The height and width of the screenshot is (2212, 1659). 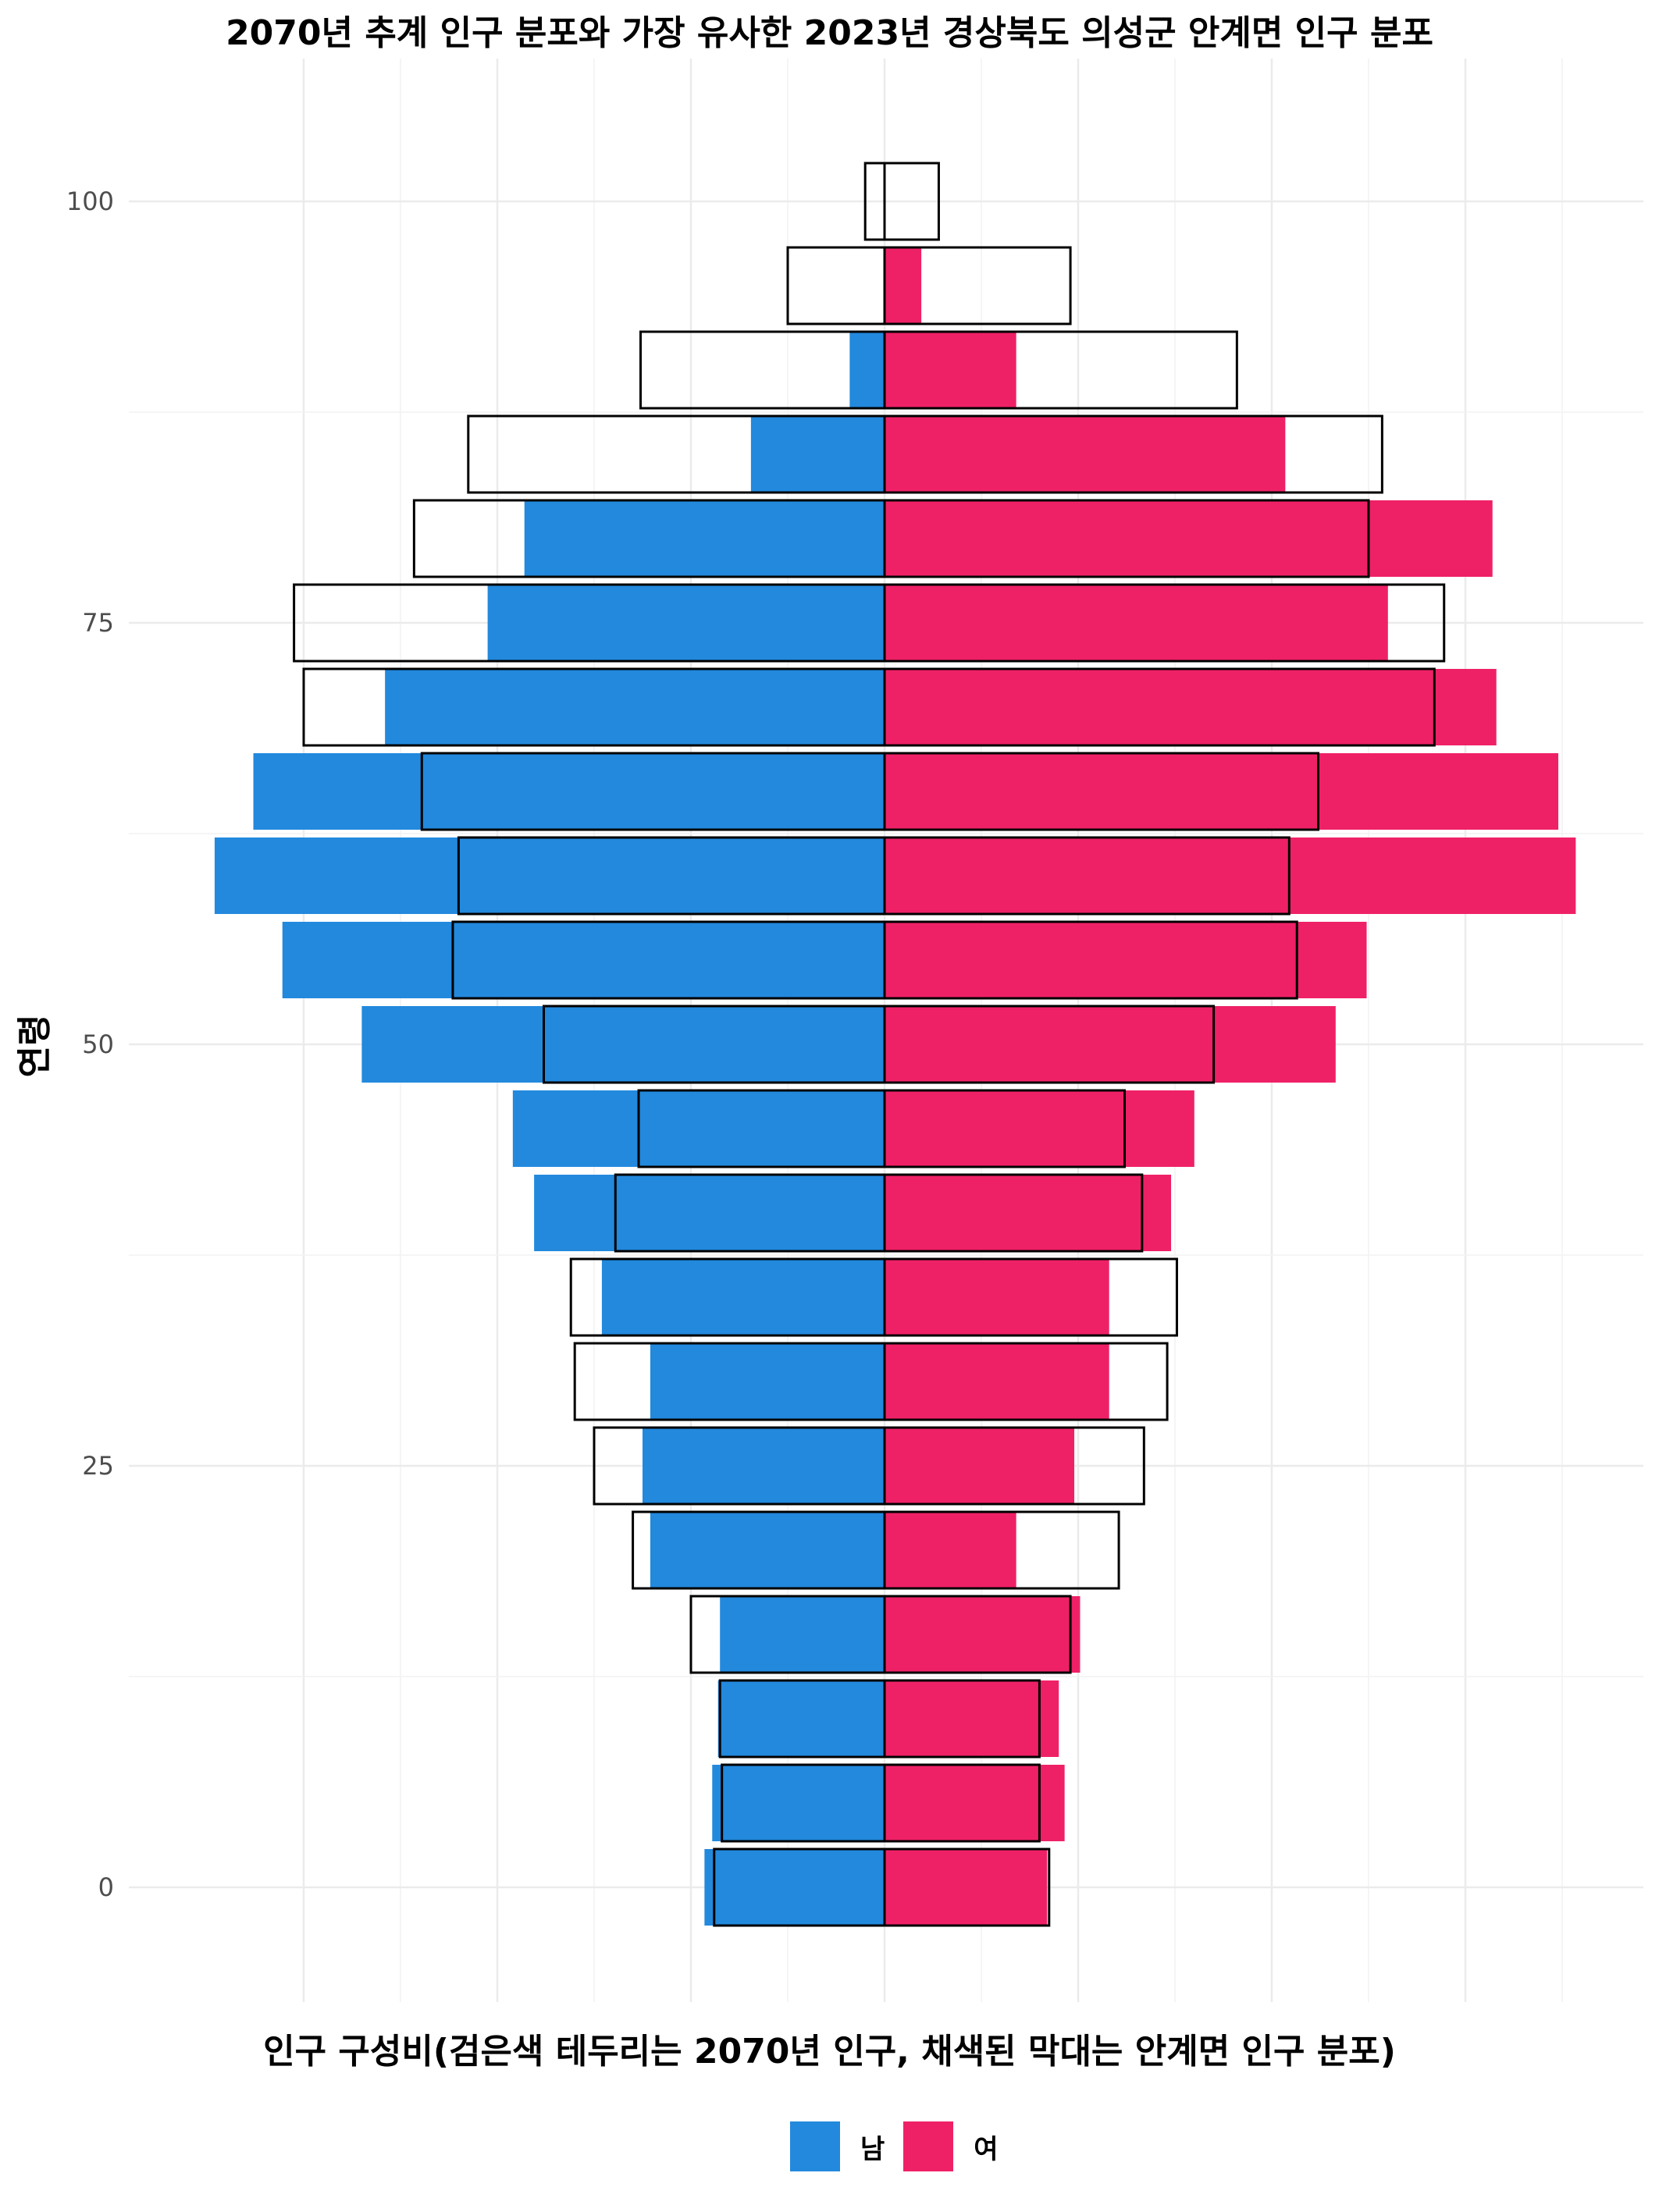 What do you see at coordinates (98, 623) in the screenshot?
I see `y-tick-label: 75` at bounding box center [98, 623].